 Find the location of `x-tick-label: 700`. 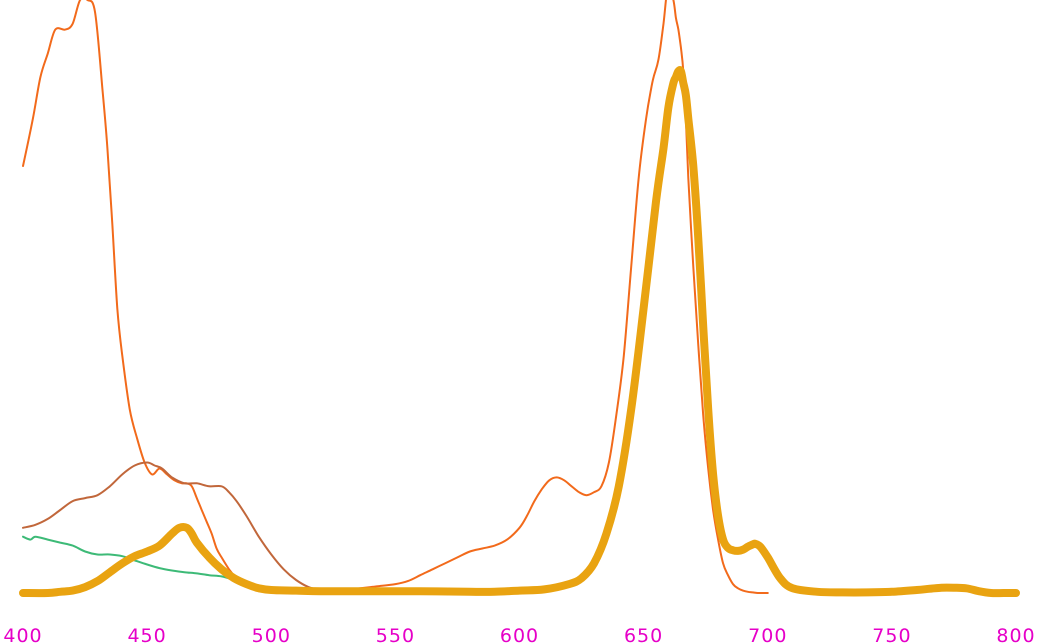

x-tick-label: 700 is located at coordinates (767, 634).